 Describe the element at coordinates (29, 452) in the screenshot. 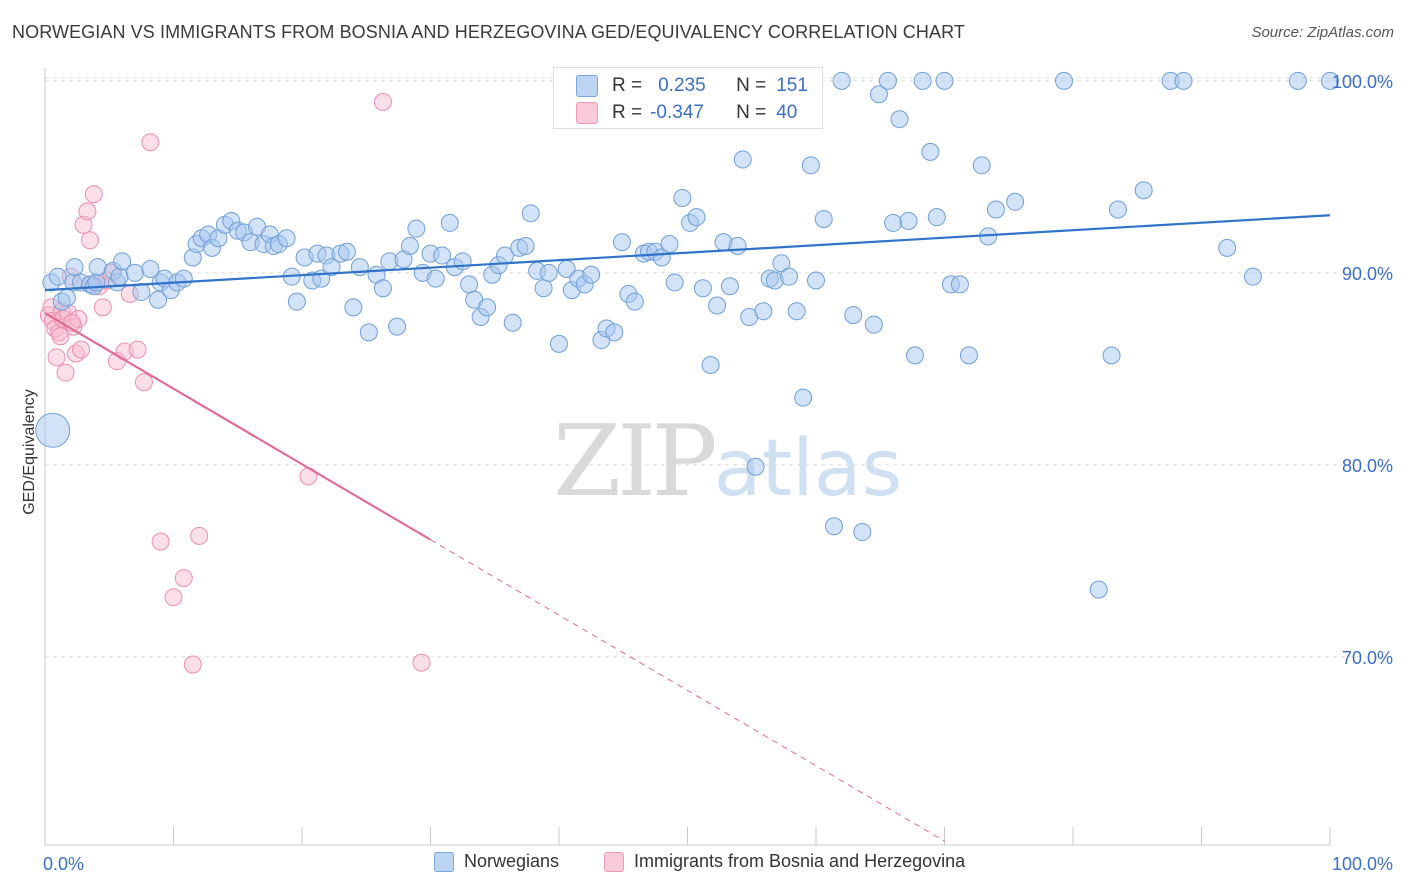

I see `y-axis-label: GED/Equivalency` at that location.